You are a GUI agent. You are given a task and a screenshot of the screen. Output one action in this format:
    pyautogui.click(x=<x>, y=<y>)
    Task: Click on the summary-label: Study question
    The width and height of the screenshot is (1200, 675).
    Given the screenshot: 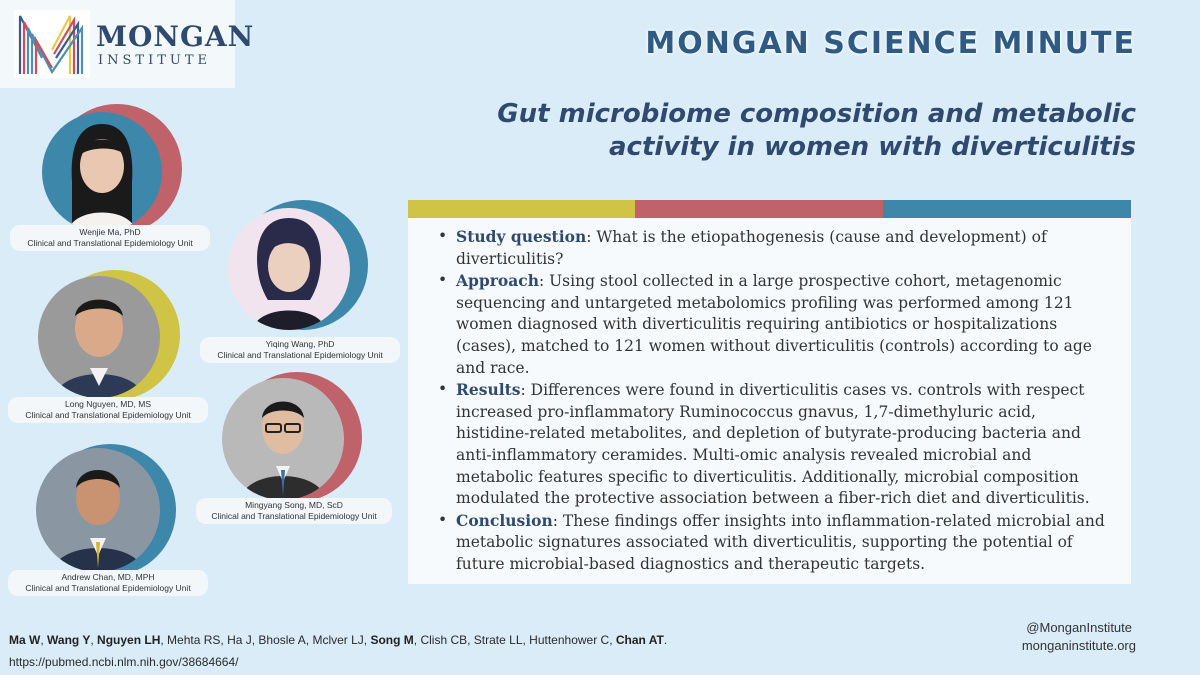 What is the action you would take?
    pyautogui.click(x=521, y=236)
    